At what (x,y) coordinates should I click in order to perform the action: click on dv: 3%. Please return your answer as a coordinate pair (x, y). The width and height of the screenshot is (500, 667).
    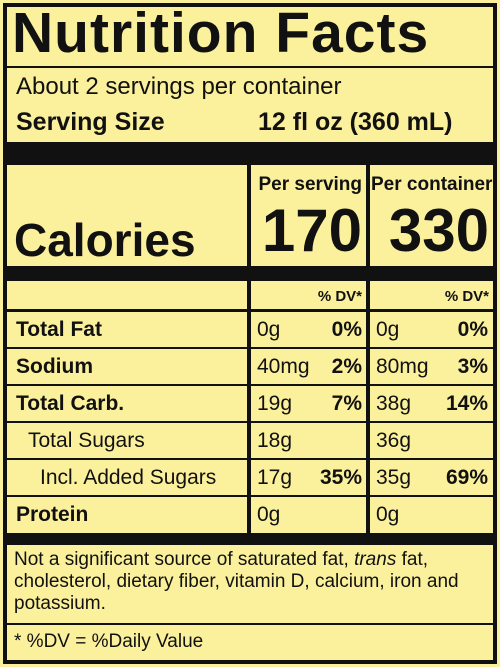
    Looking at the image, I should click on (472, 366).